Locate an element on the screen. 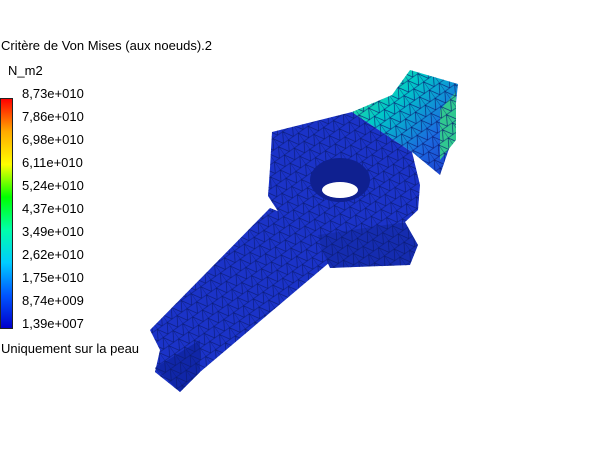  legend-tick-label: 6,98e+010 is located at coordinates (53, 139).